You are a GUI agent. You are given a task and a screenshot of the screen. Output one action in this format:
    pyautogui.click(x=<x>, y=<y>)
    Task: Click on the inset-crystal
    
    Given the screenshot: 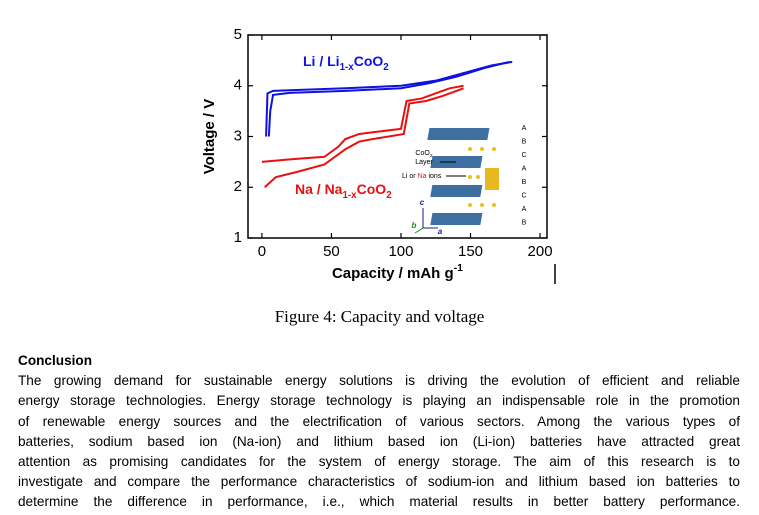 What is the action you would take?
    pyautogui.click(x=456, y=181)
    